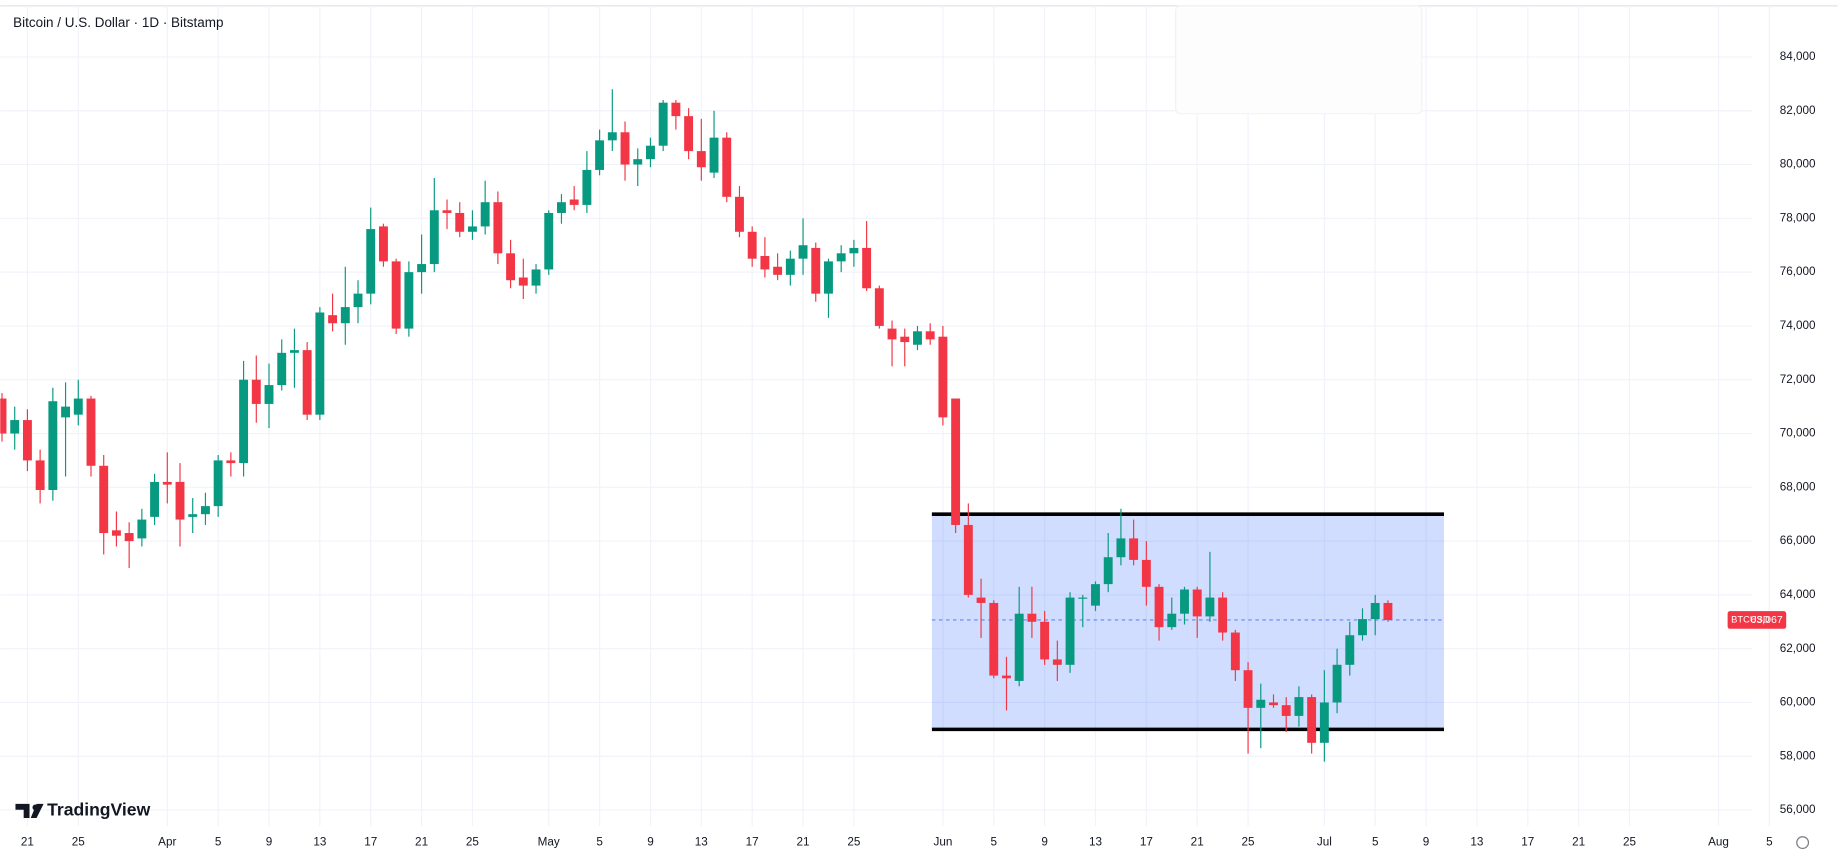 The height and width of the screenshot is (859, 1838). What do you see at coordinates (942, 842) in the screenshot?
I see `x-tick-label: Jun` at bounding box center [942, 842].